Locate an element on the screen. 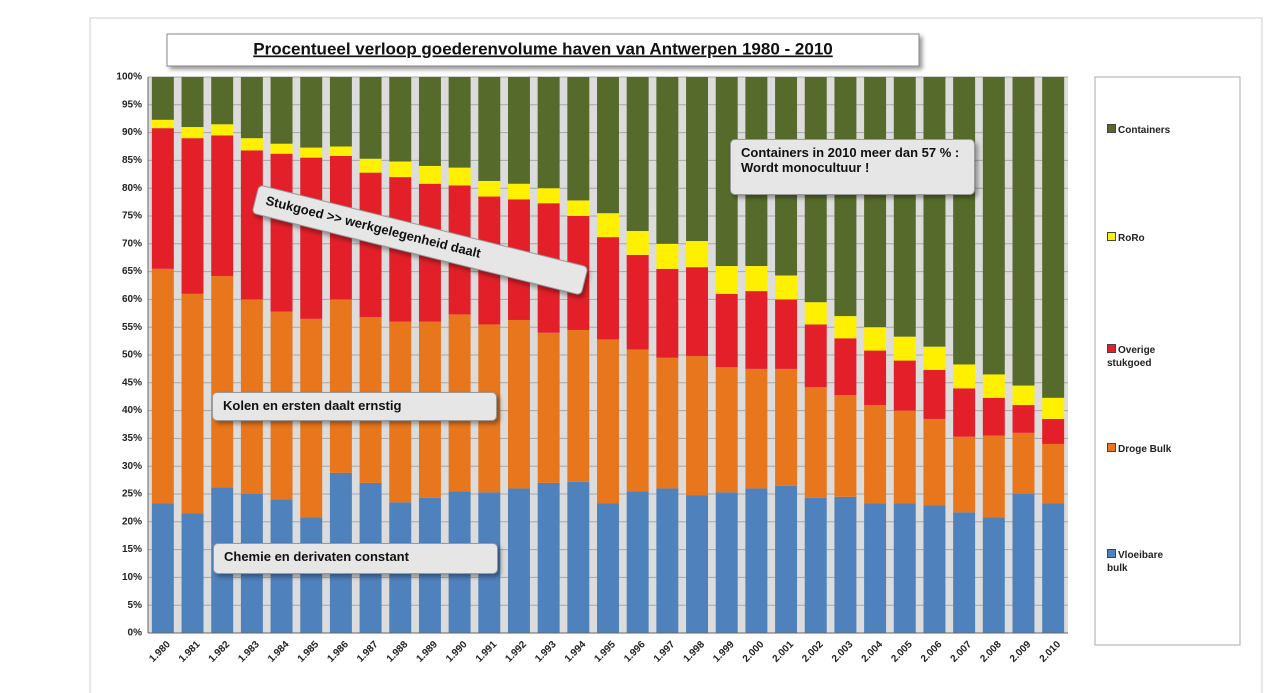 This screenshot has width=1285, height=693. y-tick-label: 50% is located at coordinates (132, 355).